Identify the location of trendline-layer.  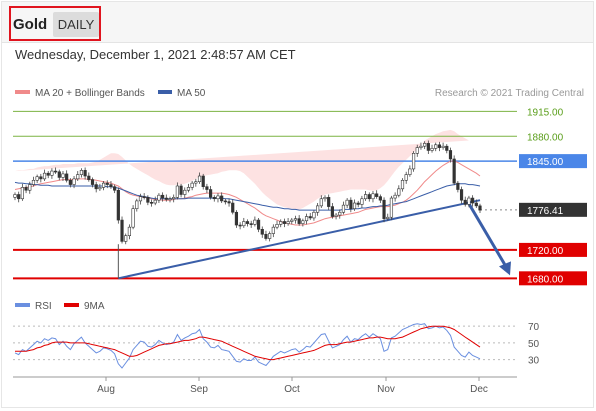
(314, 239).